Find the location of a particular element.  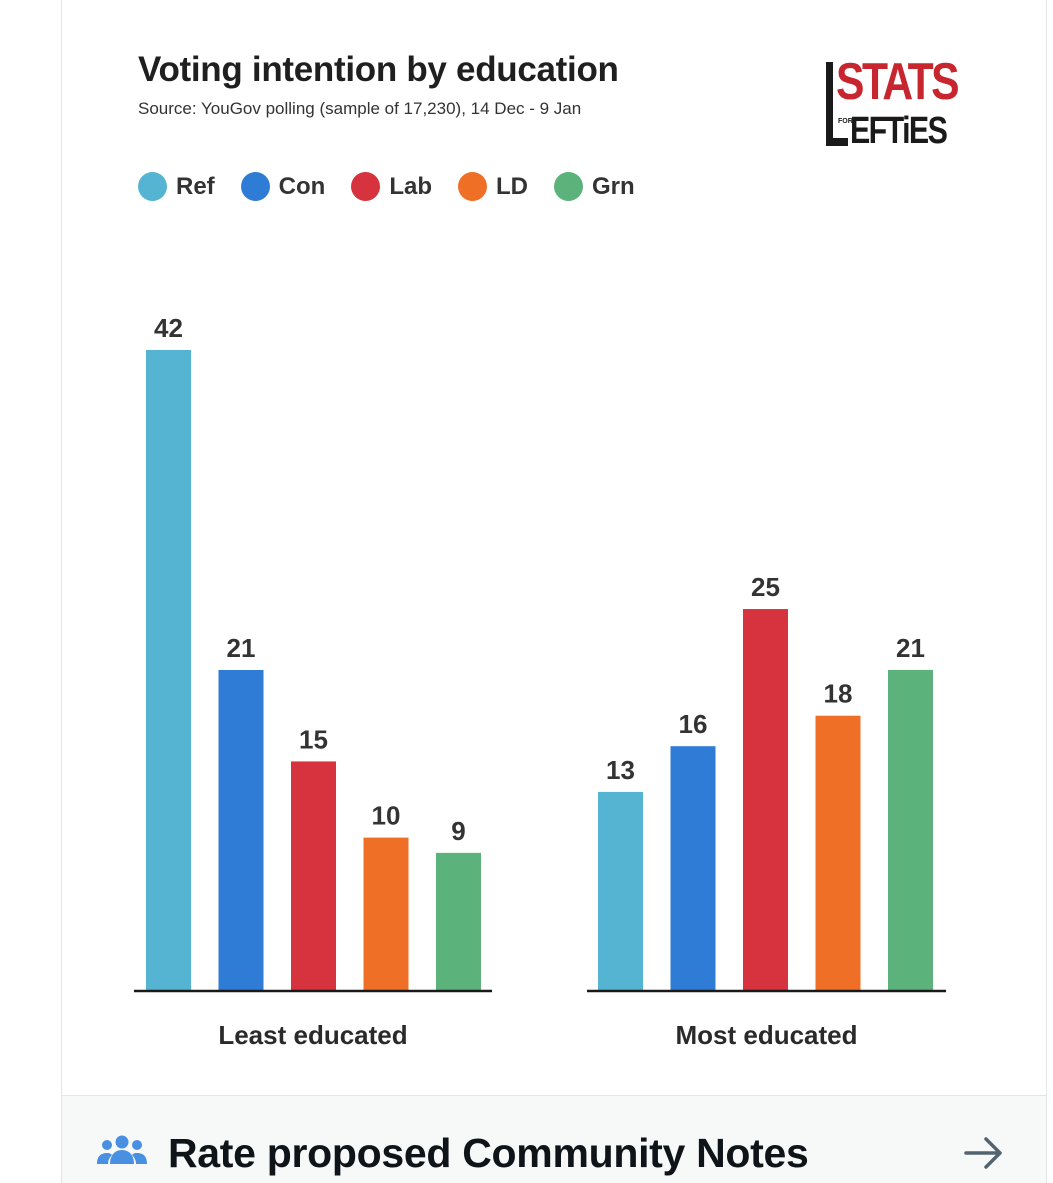

legend-item-con: Con is located at coordinates (283, 186).